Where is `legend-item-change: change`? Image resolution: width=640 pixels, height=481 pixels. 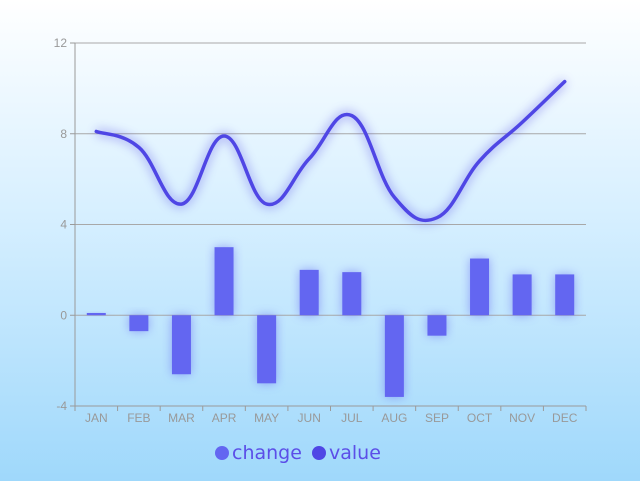 legend-item-change: change is located at coordinates (258, 453).